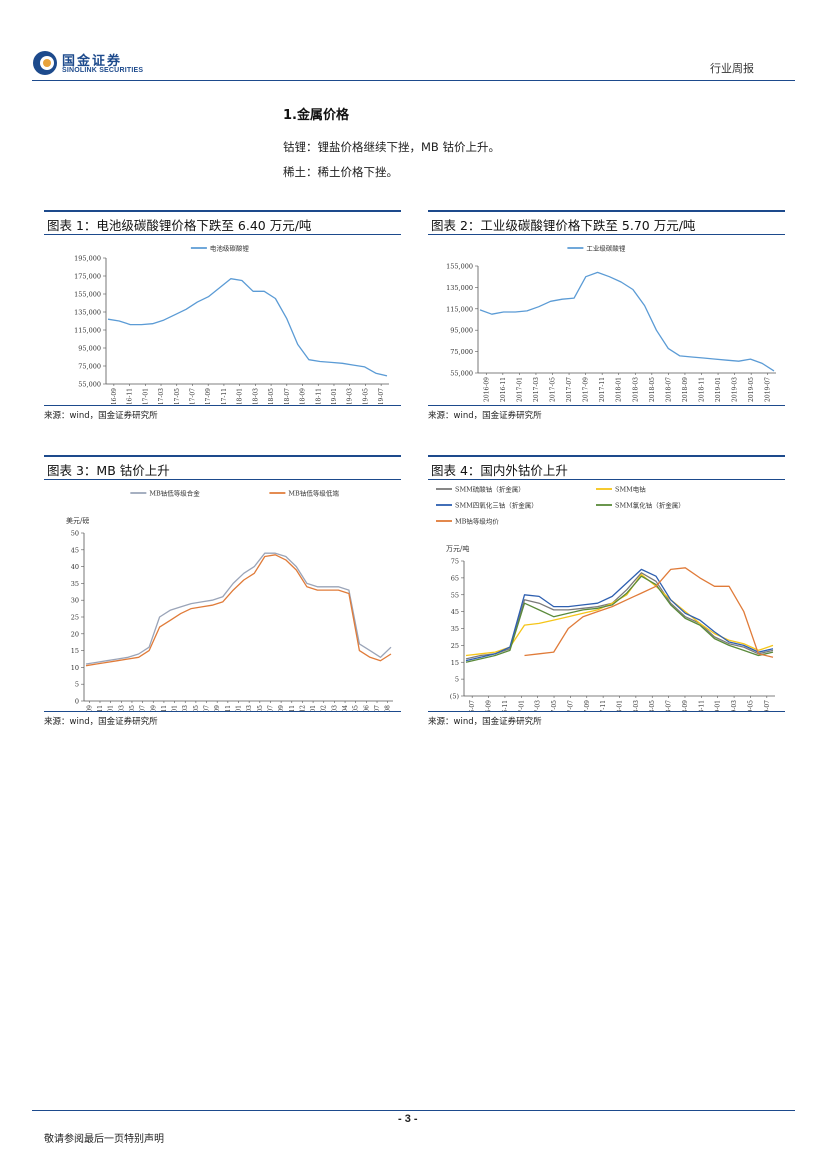  What do you see at coordinates (103, 70) in the screenshot?
I see `brand-en: SINOLINK SECURITIES` at bounding box center [103, 70].